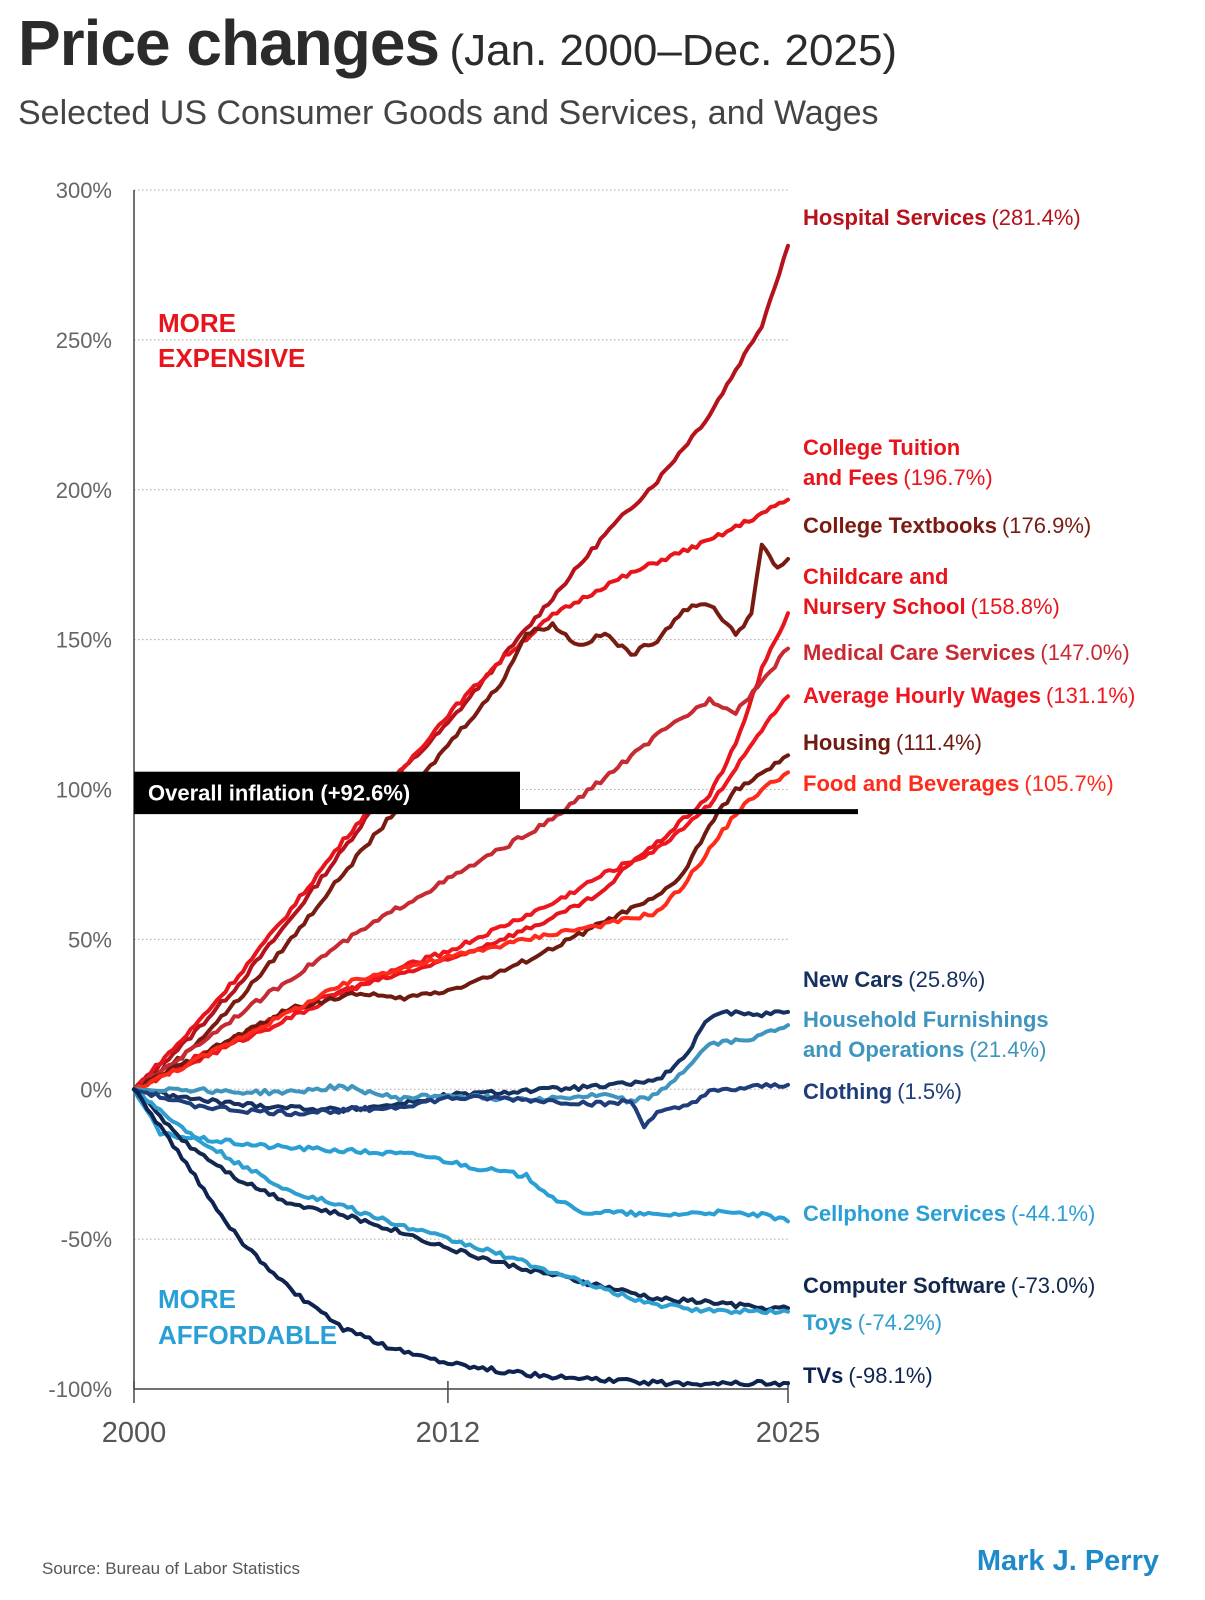  What do you see at coordinates (872, 1322) in the screenshot?
I see `series-label: Toys (-74.2%)` at bounding box center [872, 1322].